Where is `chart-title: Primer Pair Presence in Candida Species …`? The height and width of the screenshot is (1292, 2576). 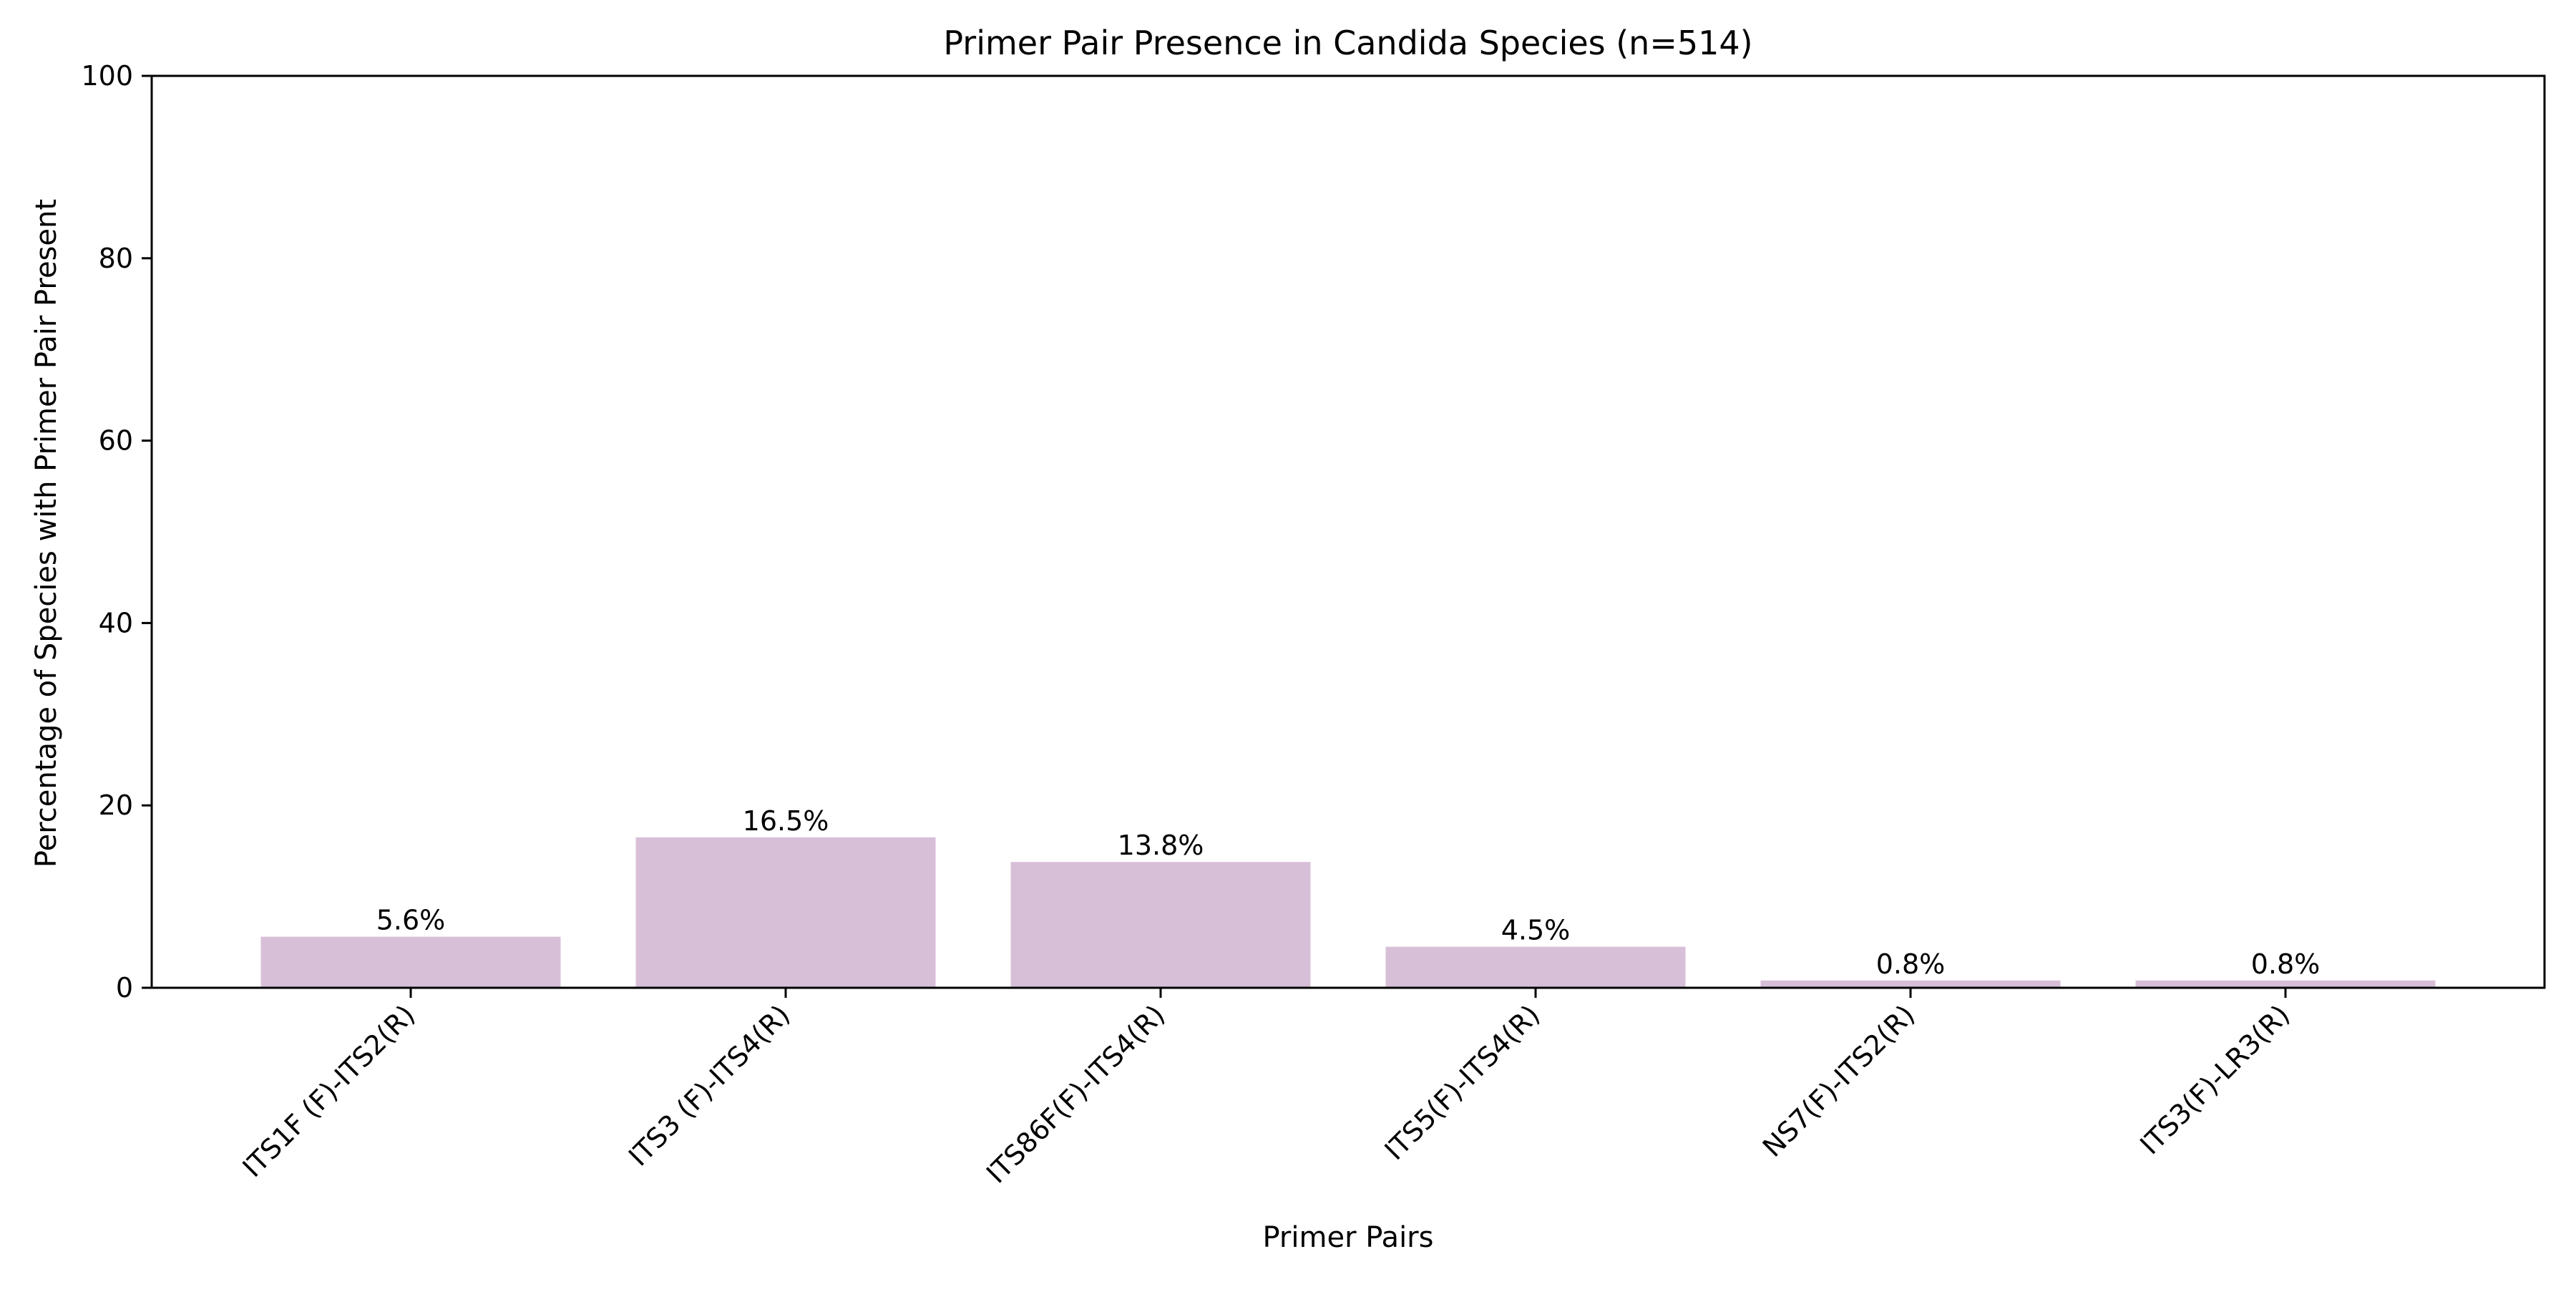
chart-title: Primer Pair Presence in Candida Species … is located at coordinates (1347, 43).